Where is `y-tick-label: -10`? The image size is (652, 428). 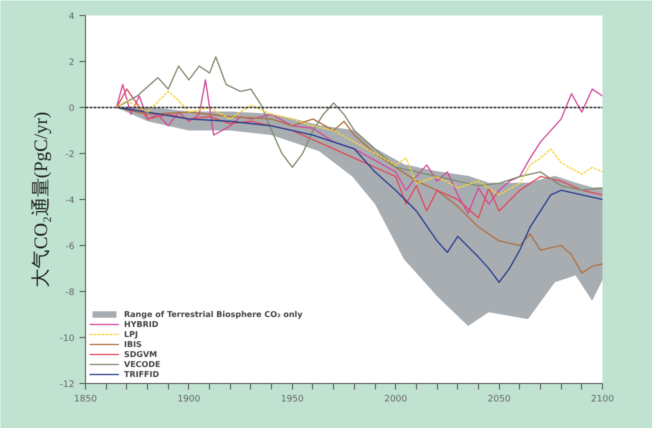
y-tick-label: -10 is located at coordinates (67, 339).